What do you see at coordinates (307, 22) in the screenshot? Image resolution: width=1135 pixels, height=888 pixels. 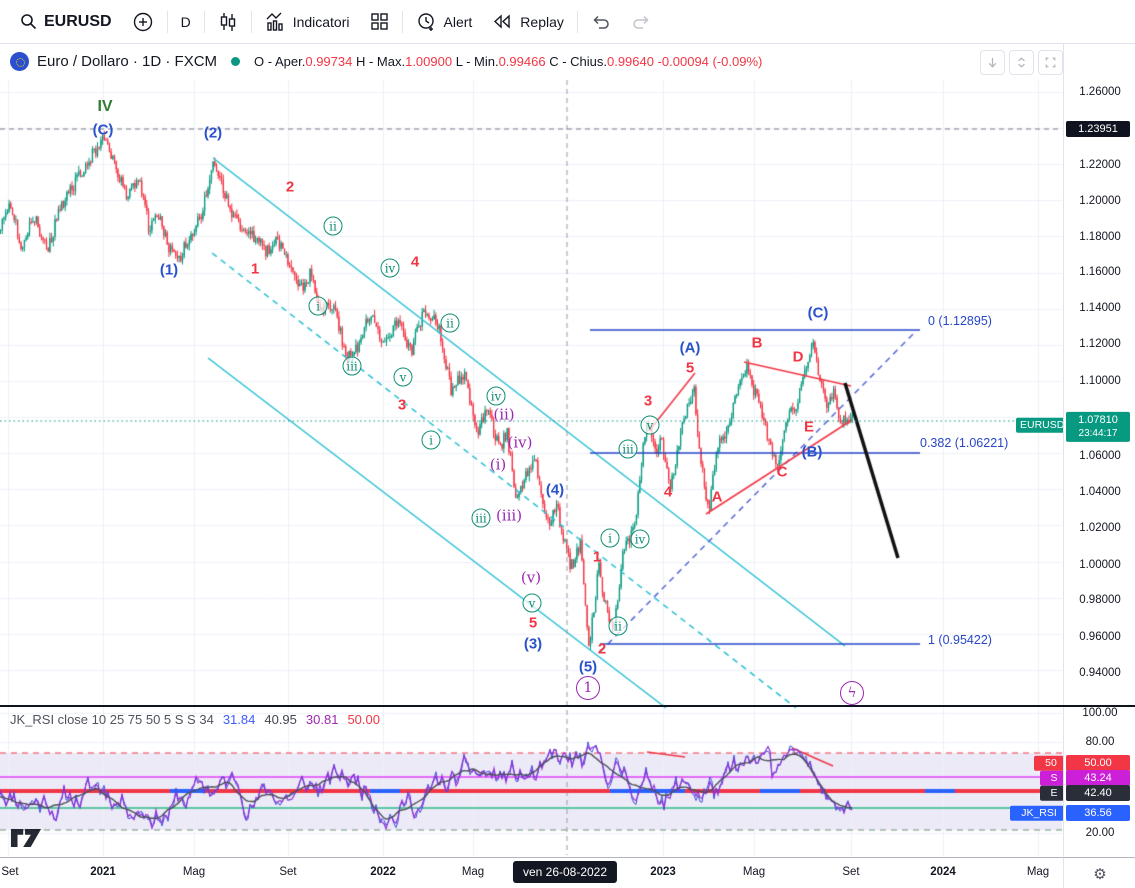 I see `indicators-button: Indicatori` at bounding box center [307, 22].